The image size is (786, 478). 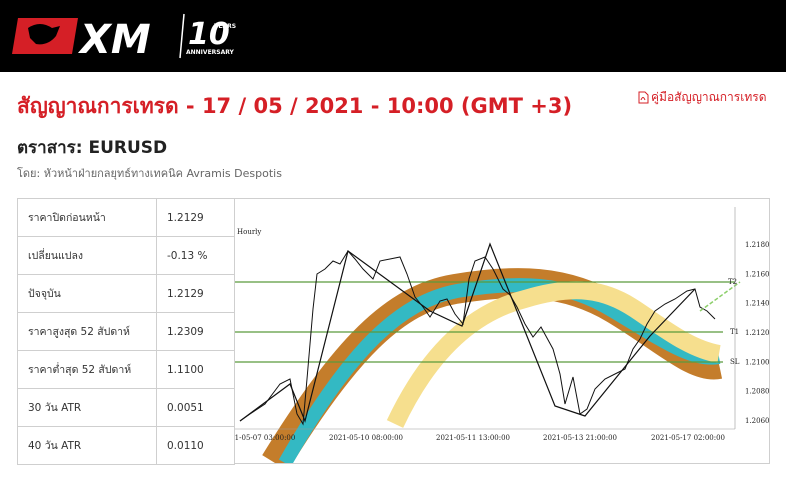 I want to click on table-row: 40 วัน ATR 0.0110, so click(x=126, y=445).